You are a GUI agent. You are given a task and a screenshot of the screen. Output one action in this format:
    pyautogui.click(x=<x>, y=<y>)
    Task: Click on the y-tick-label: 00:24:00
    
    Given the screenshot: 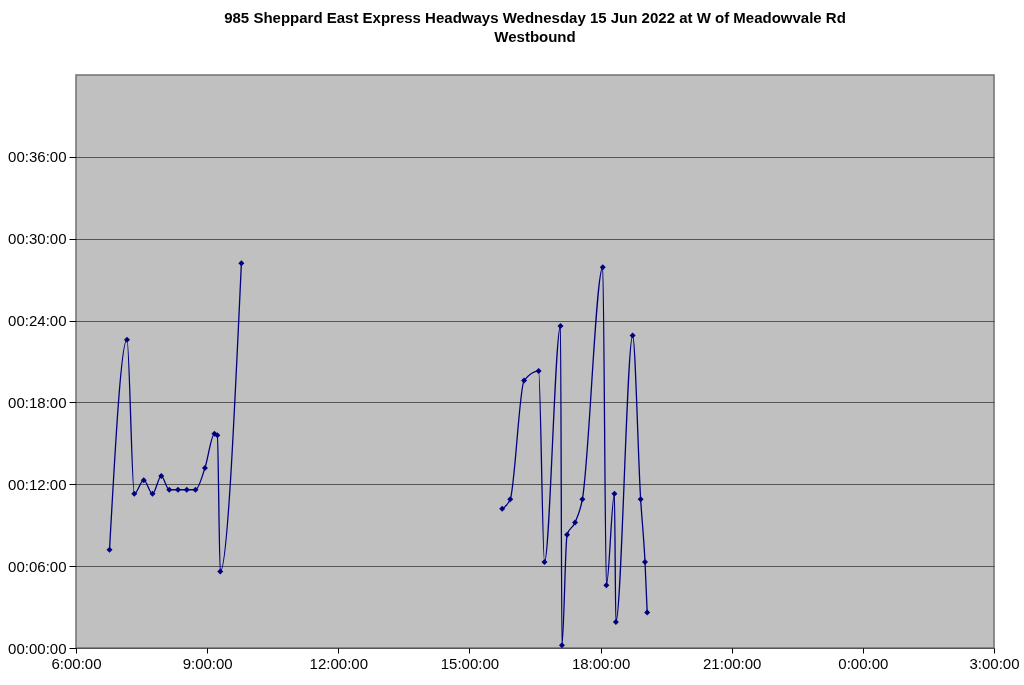 What is the action you would take?
    pyautogui.click(x=37, y=321)
    